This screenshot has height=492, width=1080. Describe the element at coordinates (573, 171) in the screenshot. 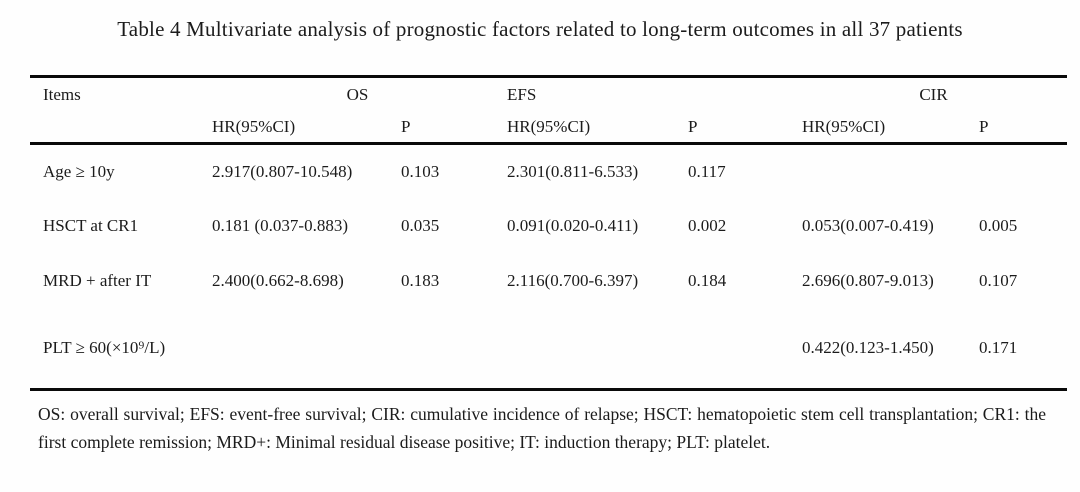

I see `cell-efs-hr: 2.301(0.811-6.533)` at that location.